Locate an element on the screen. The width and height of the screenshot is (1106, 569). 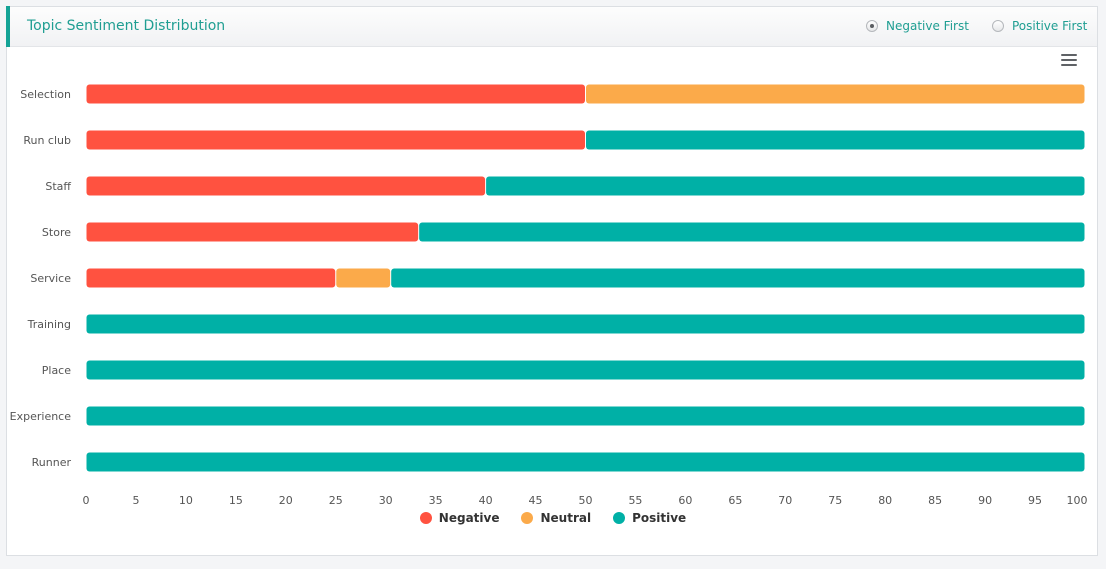
bar-service-neutral is located at coordinates (363, 278).